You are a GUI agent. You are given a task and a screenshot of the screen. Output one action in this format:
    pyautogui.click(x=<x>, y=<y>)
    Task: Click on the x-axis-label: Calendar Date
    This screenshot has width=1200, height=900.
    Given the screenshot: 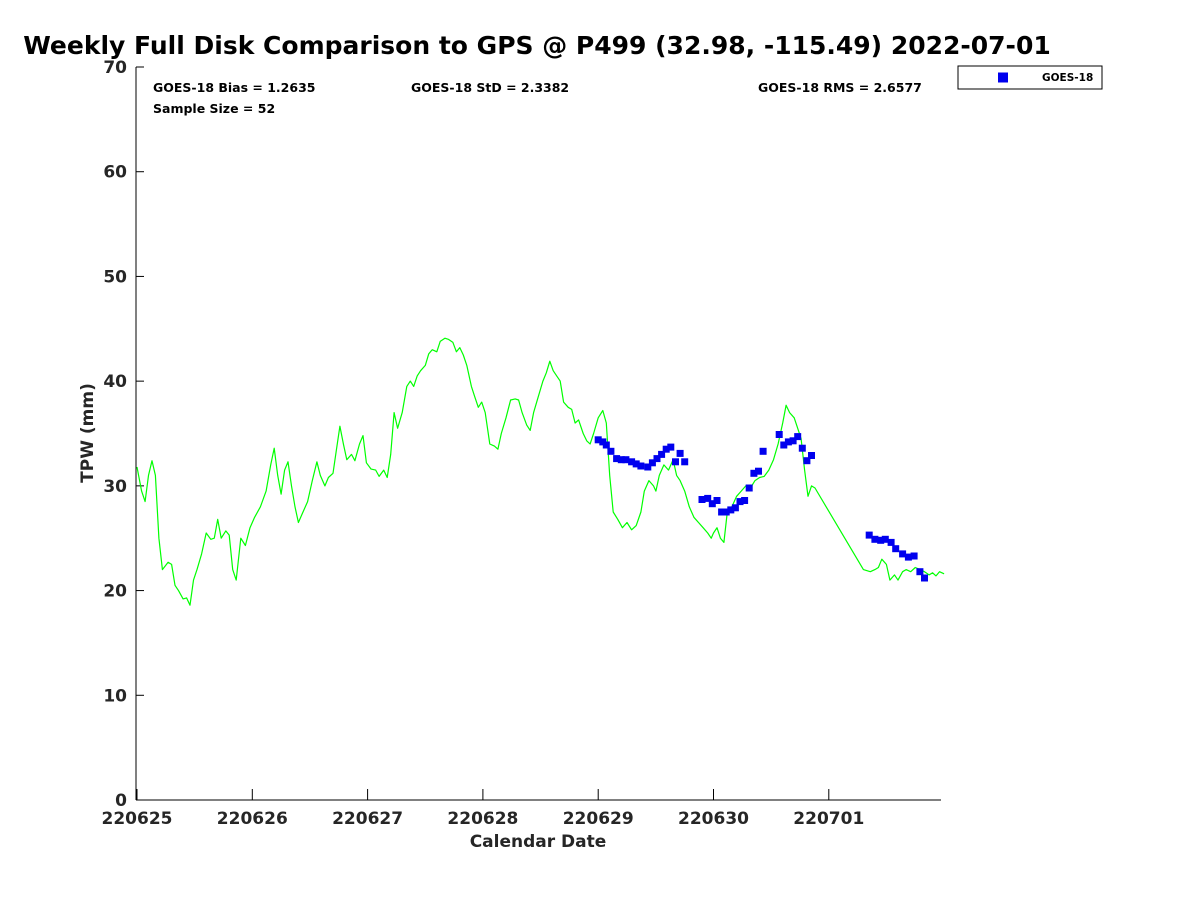 What is the action you would take?
    pyautogui.click(x=538, y=842)
    